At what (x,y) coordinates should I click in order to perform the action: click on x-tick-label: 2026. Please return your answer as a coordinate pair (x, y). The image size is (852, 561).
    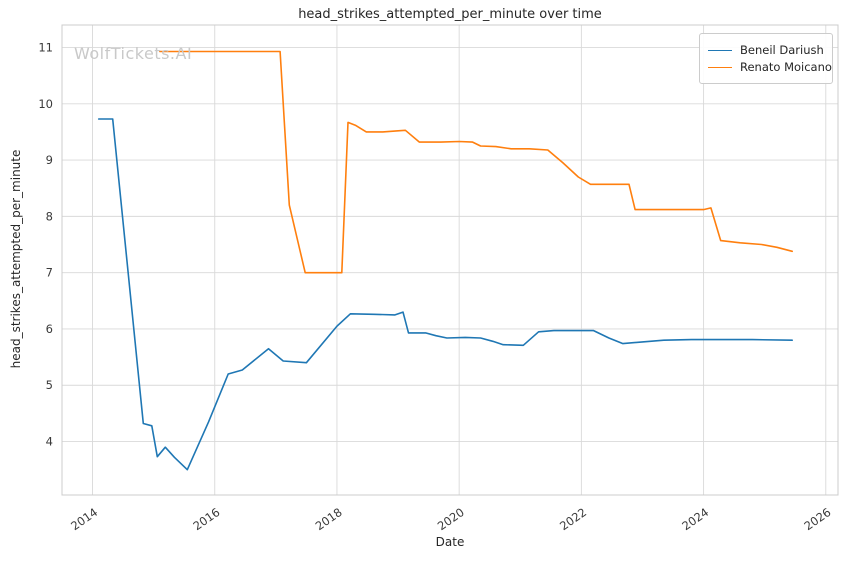
    Looking at the image, I should click on (817, 519).